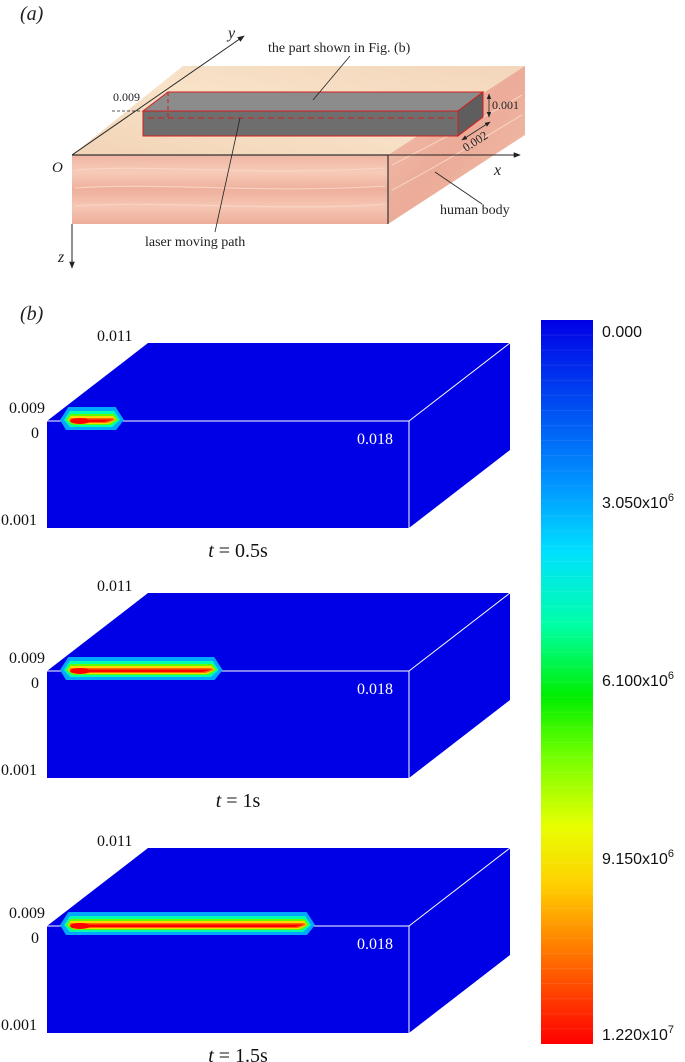 The height and width of the screenshot is (1062, 685). I want to click on colorbar-tick-1: 3.050x10⁶, so click(638, 502).